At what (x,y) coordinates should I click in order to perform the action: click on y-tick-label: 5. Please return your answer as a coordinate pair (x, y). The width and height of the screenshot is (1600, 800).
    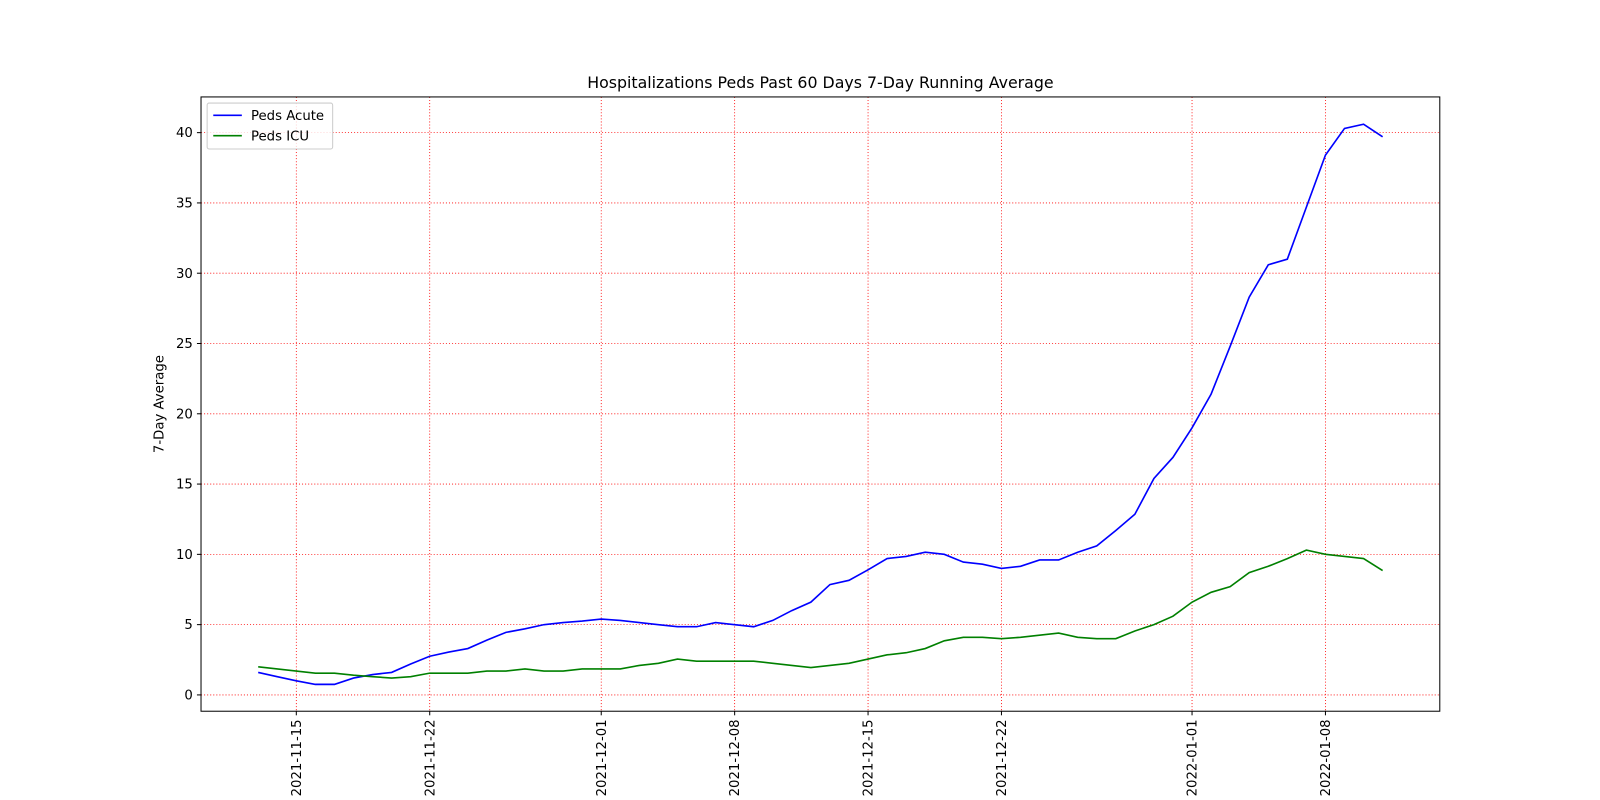
    Looking at the image, I should click on (188, 625).